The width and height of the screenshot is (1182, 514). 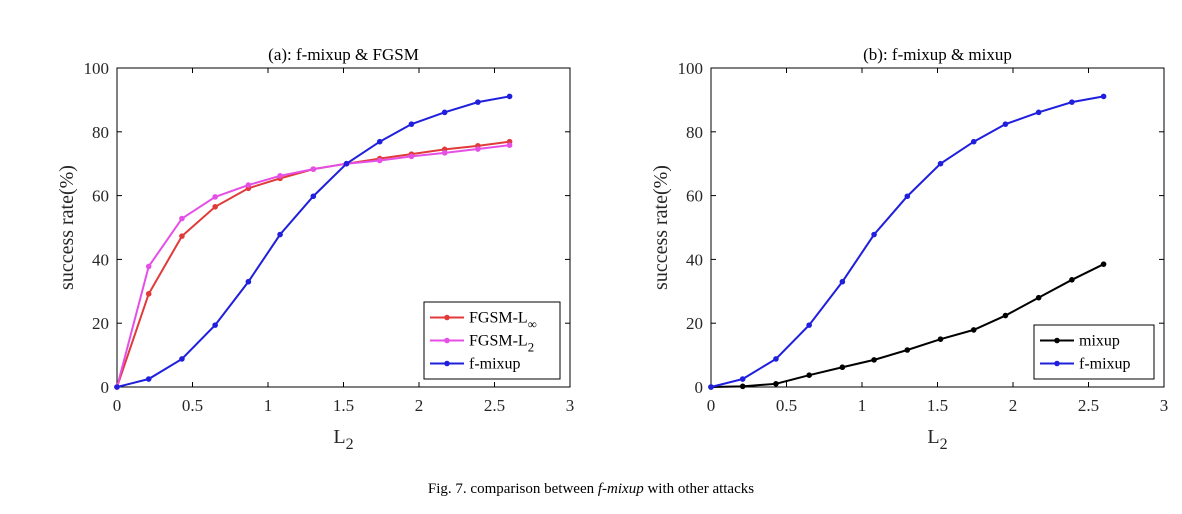 What do you see at coordinates (620, 489) in the screenshot?
I see `caption-emphasis: f-mixup` at bounding box center [620, 489].